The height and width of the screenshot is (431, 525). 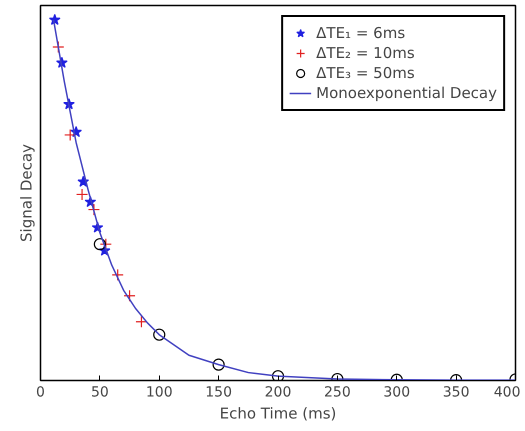 What do you see at coordinates (456, 392) in the screenshot?
I see `x-tick-label: 350` at bounding box center [456, 392].